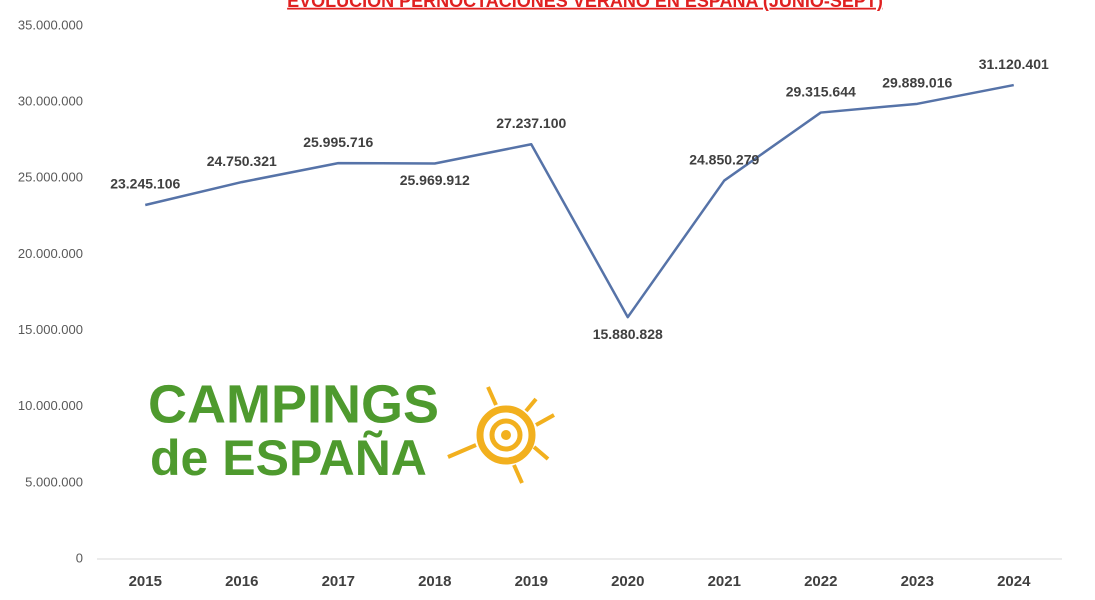 The image size is (1095, 600). I want to click on data-label: 29.889.016, so click(917, 83).